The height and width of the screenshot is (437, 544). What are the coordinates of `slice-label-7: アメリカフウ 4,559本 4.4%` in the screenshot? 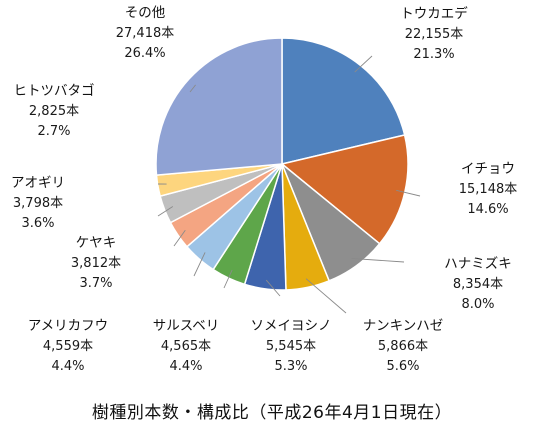 It's located at (68, 346).